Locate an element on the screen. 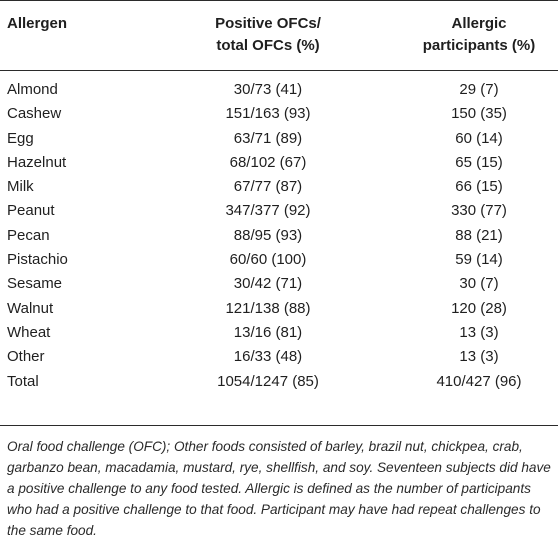 This screenshot has width=558, height=541. table-row: Pecan 88/95 (93) 88 (21) is located at coordinates (279, 236).